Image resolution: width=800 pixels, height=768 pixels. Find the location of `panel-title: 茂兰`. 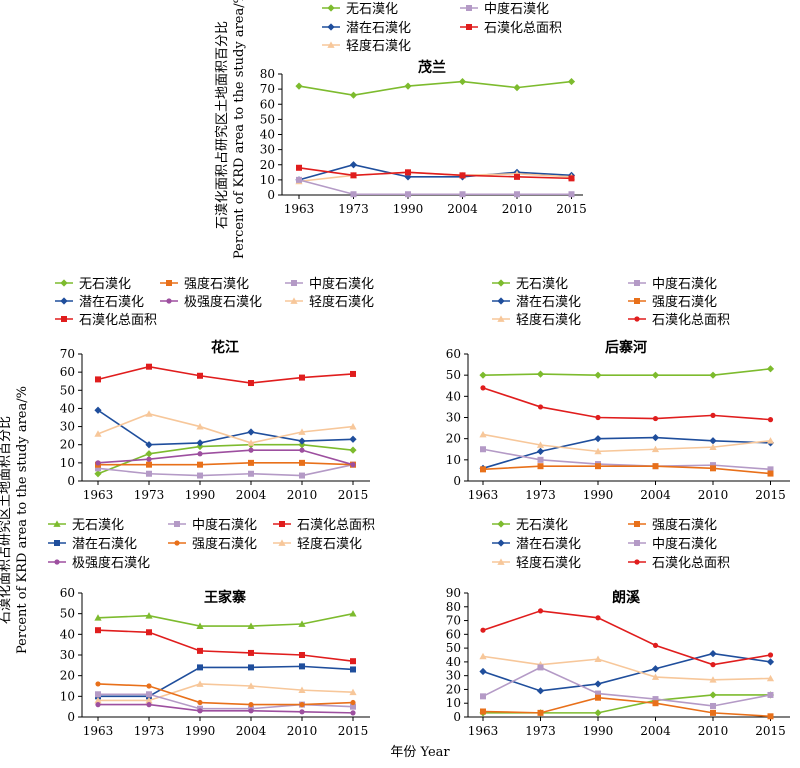

panel-title: 茂兰 is located at coordinates (432, 67).